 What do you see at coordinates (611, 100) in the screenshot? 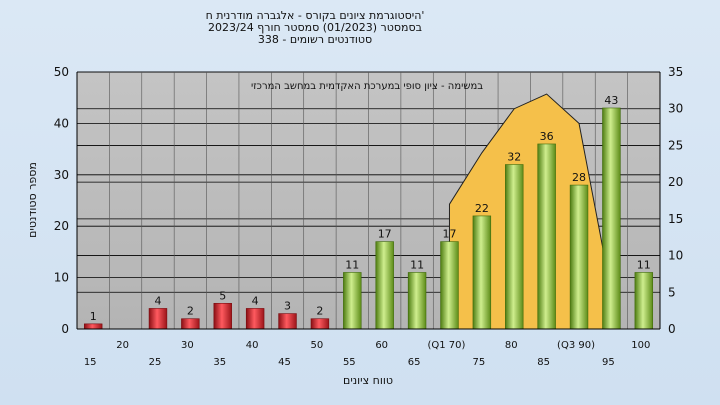
I see `bar-value-label: 43` at bounding box center [611, 100].